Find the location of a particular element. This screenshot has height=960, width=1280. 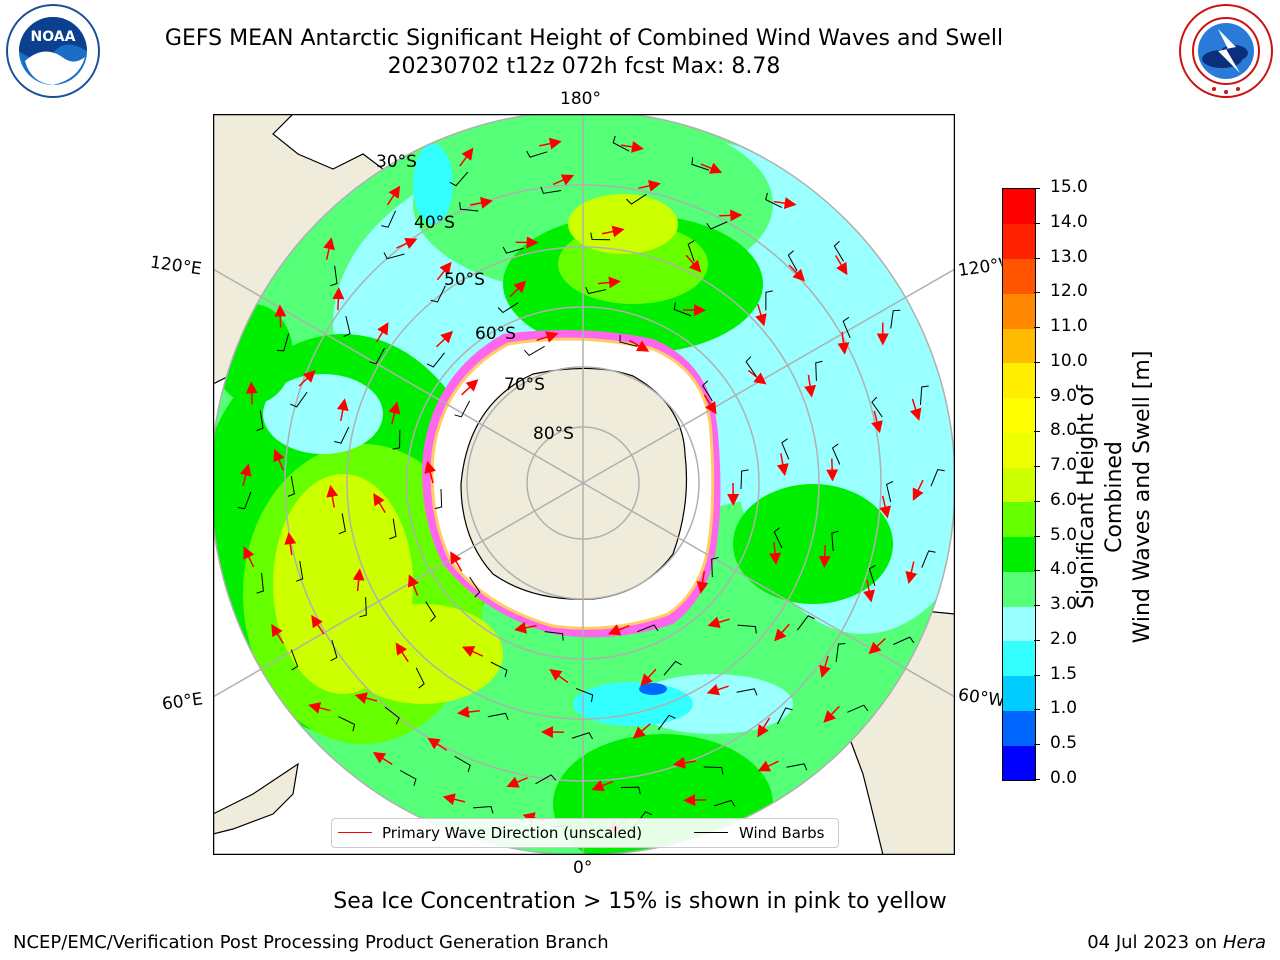

lat-label-30s: 30°S is located at coordinates (396, 162).